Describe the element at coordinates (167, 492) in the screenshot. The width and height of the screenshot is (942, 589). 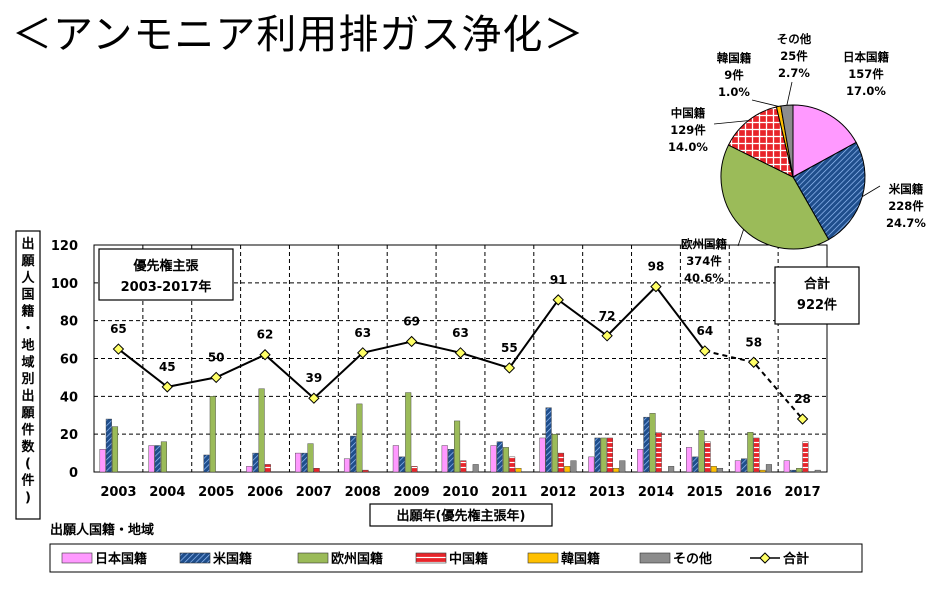
I see `x-tick-label: 2004` at that location.